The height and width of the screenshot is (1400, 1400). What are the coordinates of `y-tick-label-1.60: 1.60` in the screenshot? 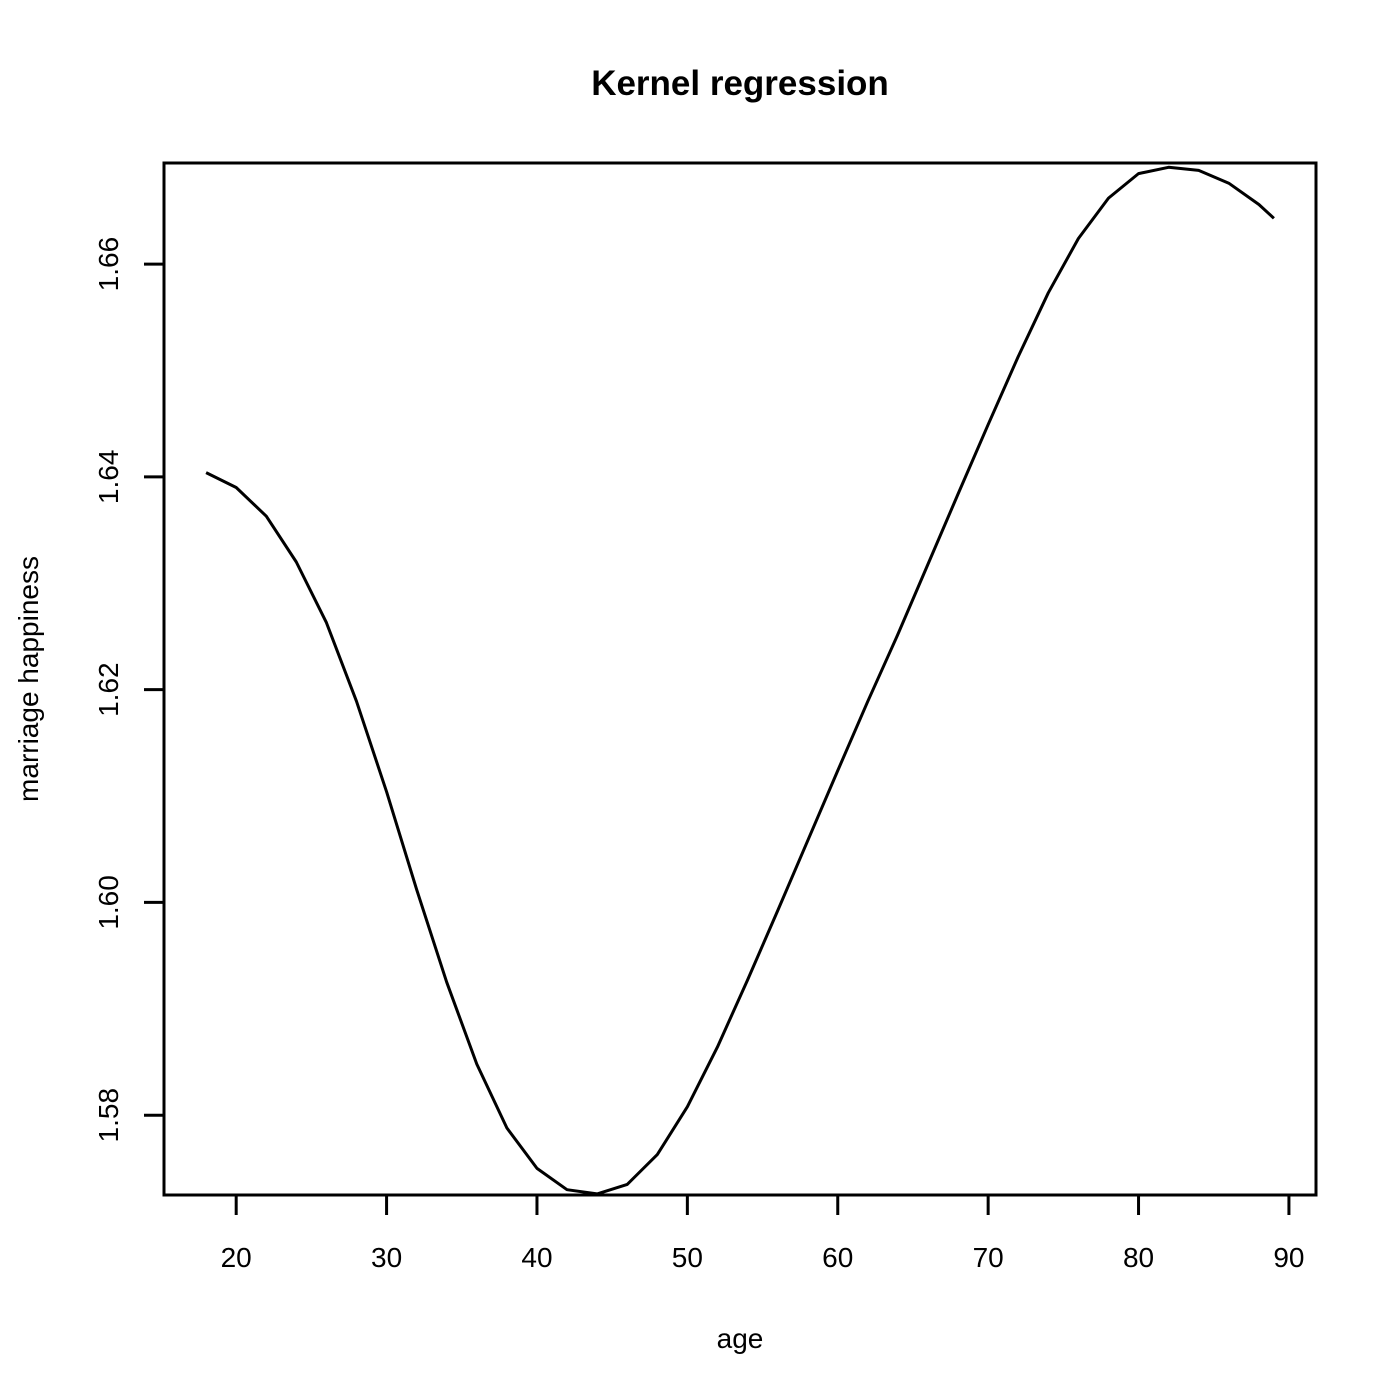 It's located at (108, 902).